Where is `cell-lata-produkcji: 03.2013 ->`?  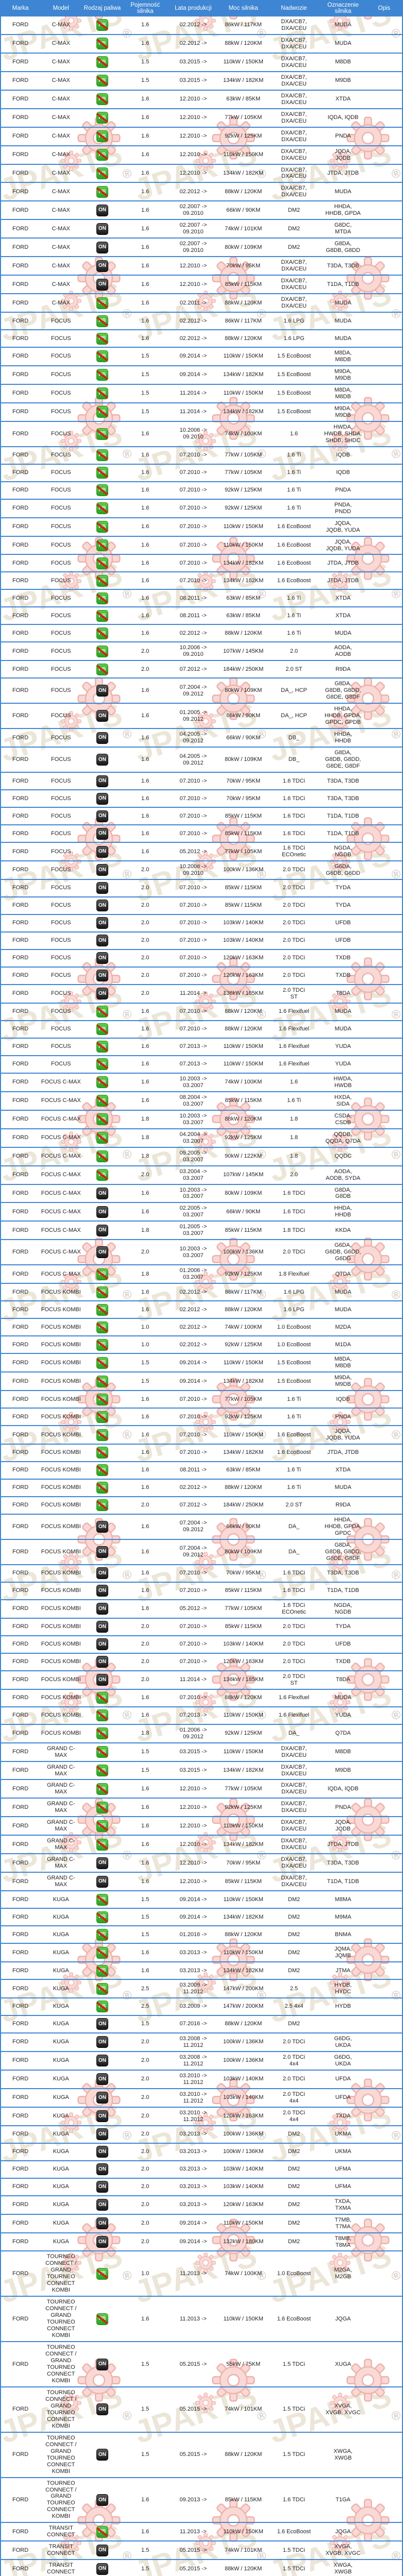
cell-lata-produkcji: 03.2013 -> is located at coordinates (193, 2204).